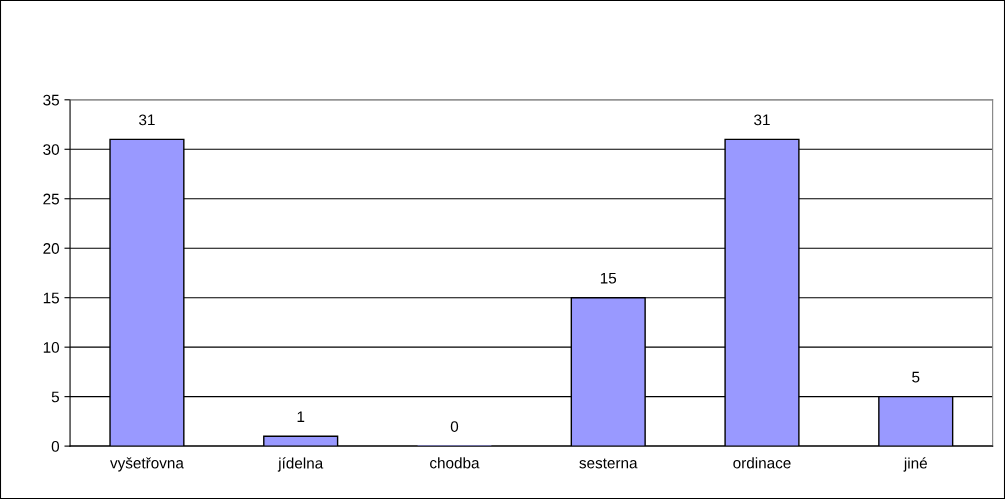 This screenshot has height=499, width=1005. Describe the element at coordinates (51, 347) in the screenshot. I see `y-tick-label: 10` at that location.